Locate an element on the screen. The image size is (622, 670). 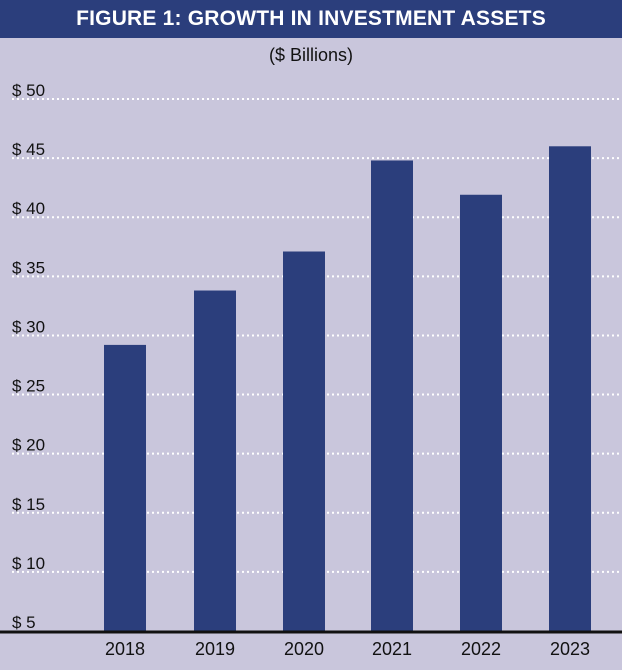
x-tick-label: 2021 is located at coordinates (392, 649).